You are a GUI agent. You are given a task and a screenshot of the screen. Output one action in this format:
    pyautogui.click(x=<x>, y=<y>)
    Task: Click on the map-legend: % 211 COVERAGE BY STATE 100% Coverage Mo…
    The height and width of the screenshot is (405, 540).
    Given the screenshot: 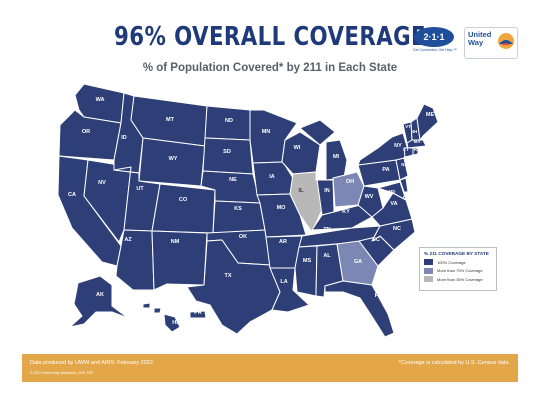 What is the action you would take?
    pyautogui.click(x=458, y=269)
    